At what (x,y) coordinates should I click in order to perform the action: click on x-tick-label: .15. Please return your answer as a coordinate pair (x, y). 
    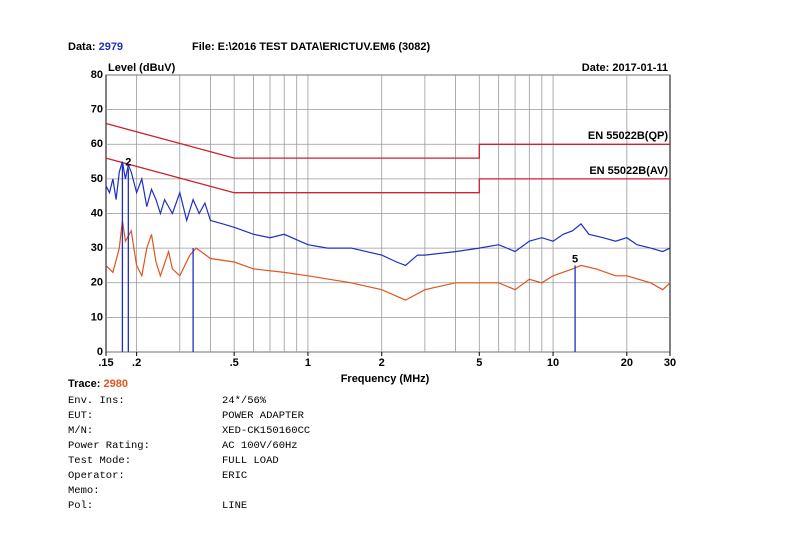
    Looking at the image, I should click on (105, 363).